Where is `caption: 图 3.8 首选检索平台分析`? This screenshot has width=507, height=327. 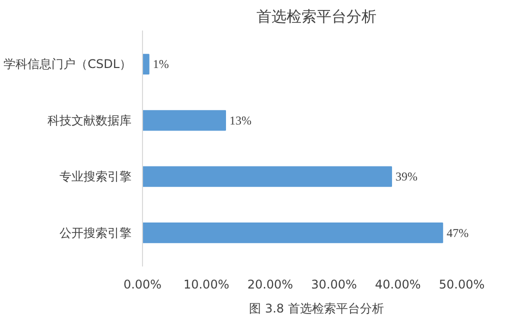 caption: 图 3.8 首选检索平台分析 is located at coordinates (316, 309).